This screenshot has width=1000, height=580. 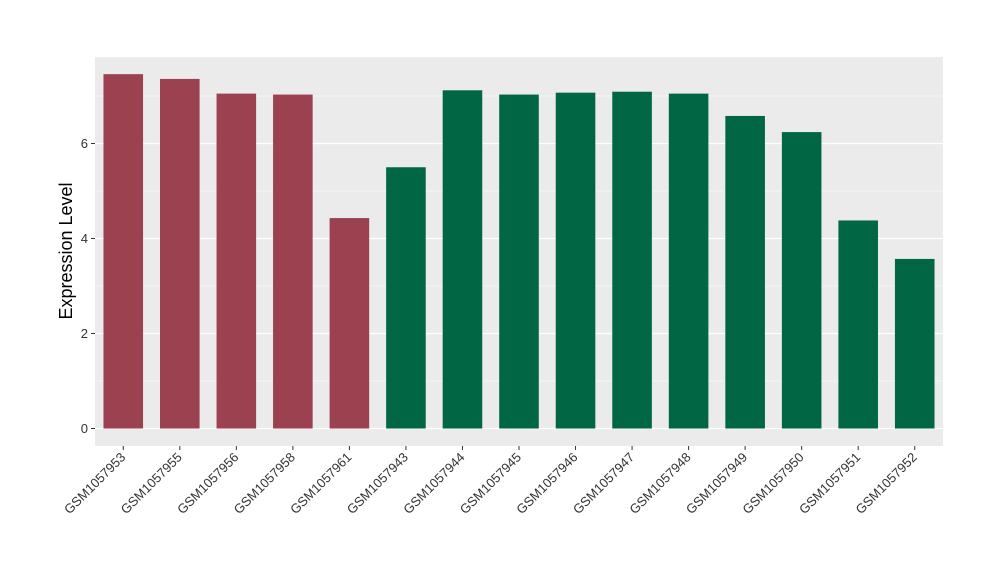 I want to click on bar-GSM1057953, so click(x=123, y=251).